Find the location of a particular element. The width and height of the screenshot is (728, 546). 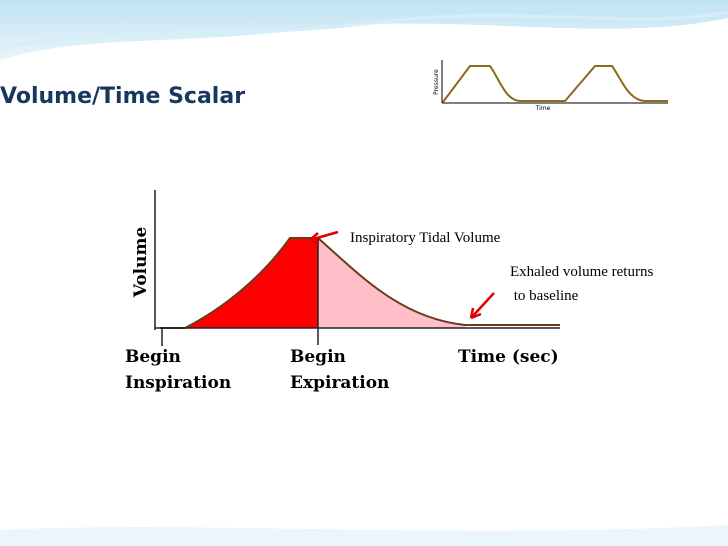

annotation: Exhaled volume returns is located at coordinates (581, 272).